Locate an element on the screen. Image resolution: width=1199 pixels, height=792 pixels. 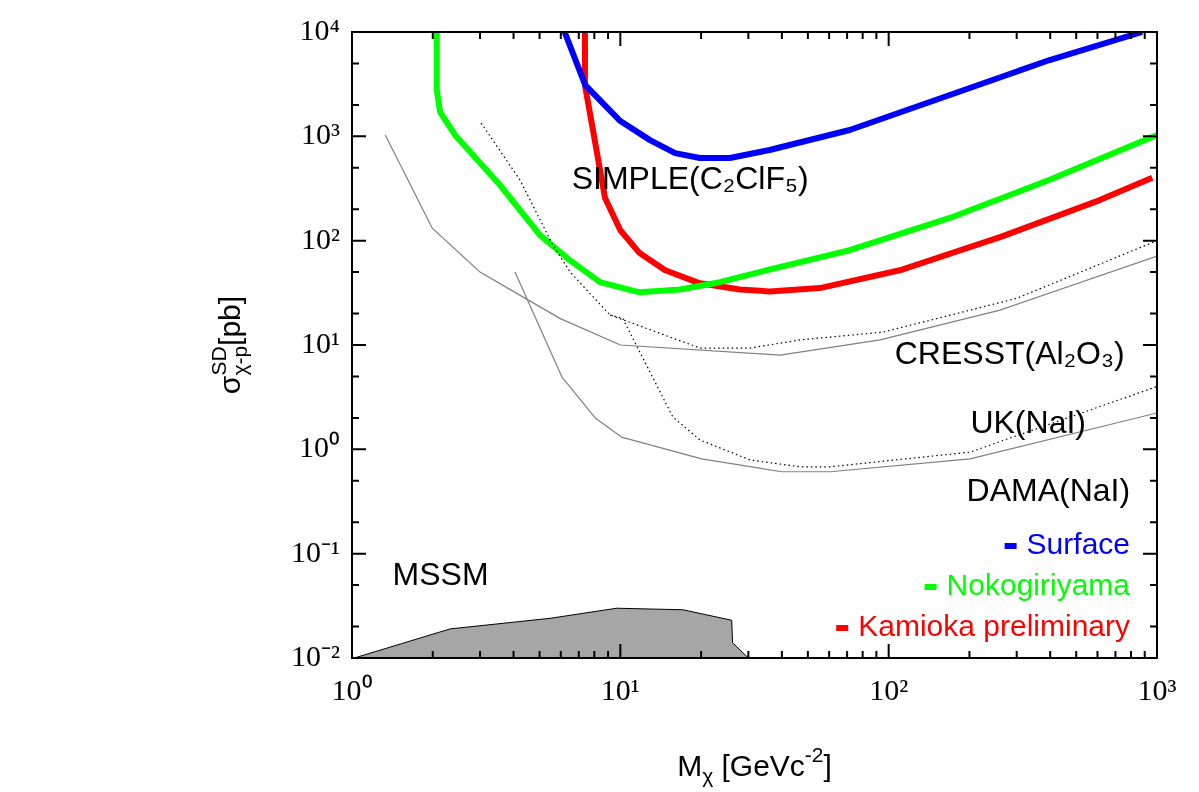
annotation: CRESST(Al₂O₃) is located at coordinates (1009, 352).